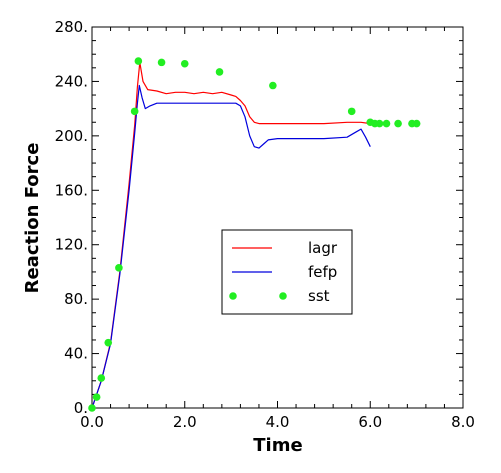  What do you see at coordinates (71, 27) in the screenshot?
I see `y-tick-label: 280.` at bounding box center [71, 27].